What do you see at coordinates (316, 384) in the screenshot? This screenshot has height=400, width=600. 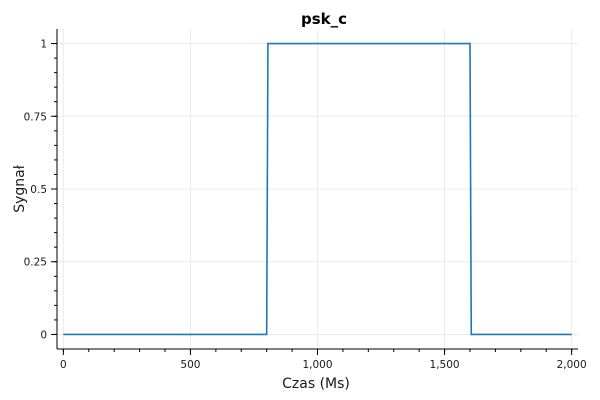 I see `x-axis-label: Czas (Ms)` at bounding box center [316, 384].